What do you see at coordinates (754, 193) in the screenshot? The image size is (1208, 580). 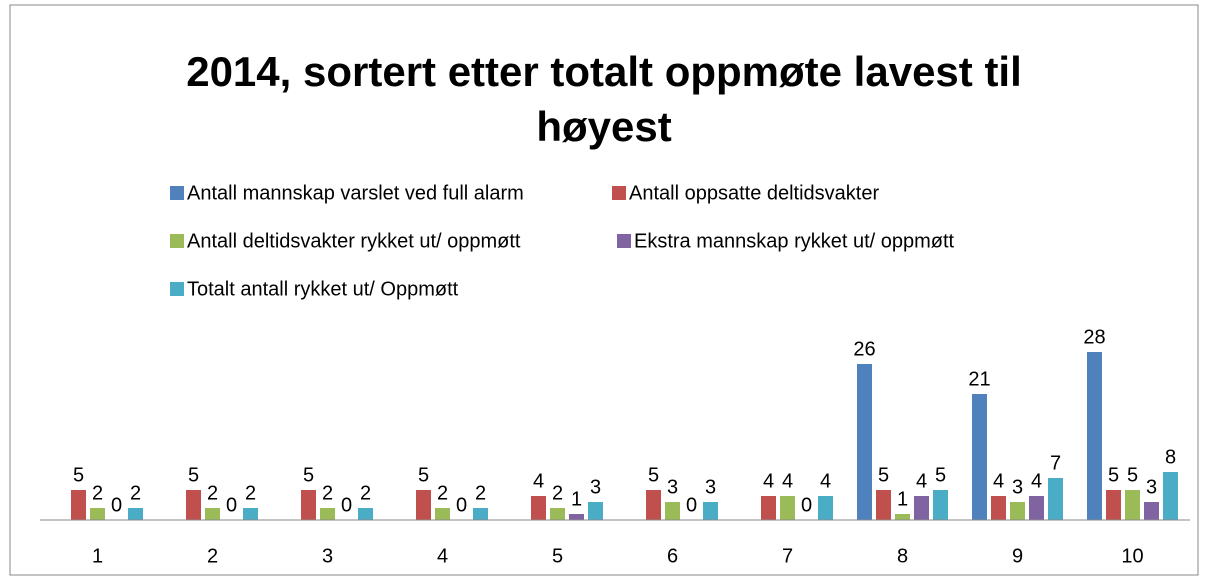 I see `legend-label: Antall oppsatte deltidsvakter` at bounding box center [754, 193].